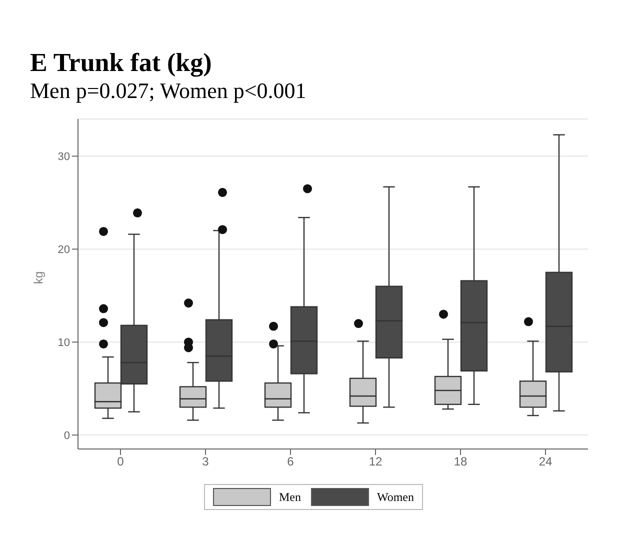 The width and height of the screenshot is (627, 556). I want to click on y-tick-label: 20, so click(64, 250).